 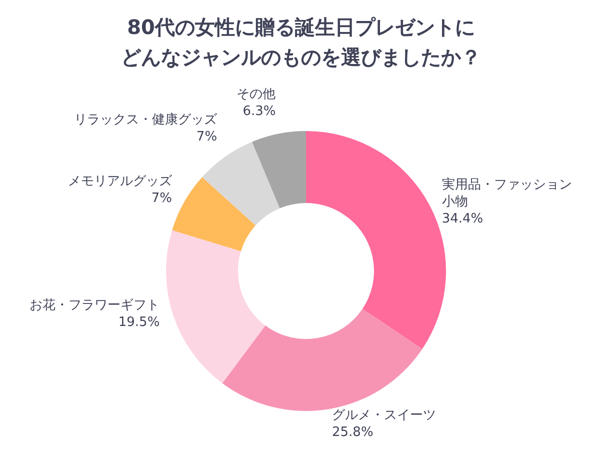 I want to click on data-label: 34.4%, so click(x=463, y=219).